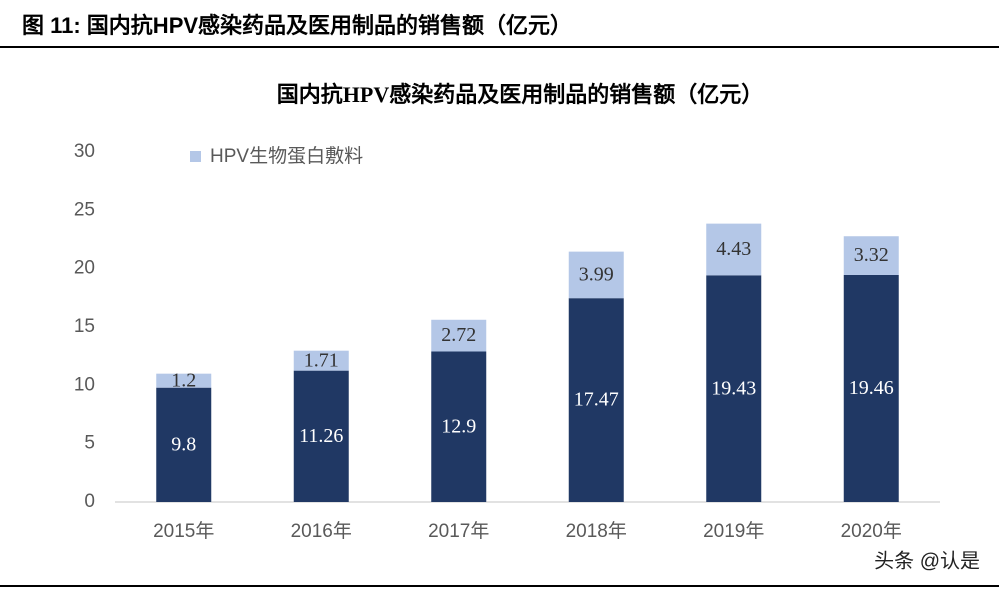 Image resolution: width=999 pixels, height=591 pixels. Describe the element at coordinates (89, 443) in the screenshot. I see `y-tick-label: 5` at that location.